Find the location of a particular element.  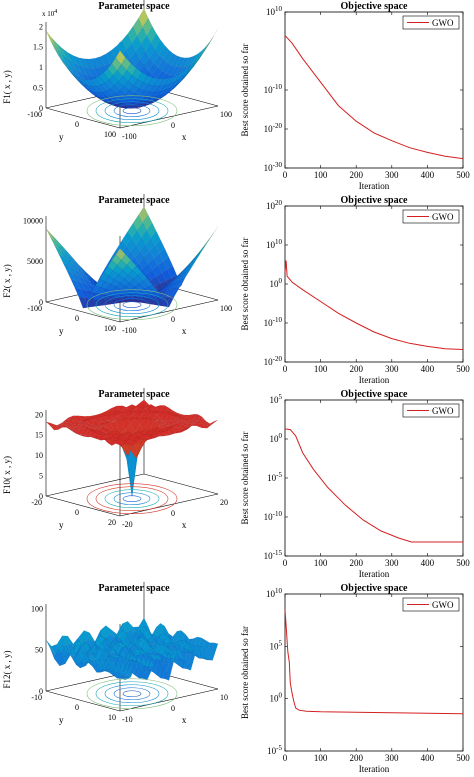

y-tick-label: 10⁻⁵ is located at coordinates (274, 477).